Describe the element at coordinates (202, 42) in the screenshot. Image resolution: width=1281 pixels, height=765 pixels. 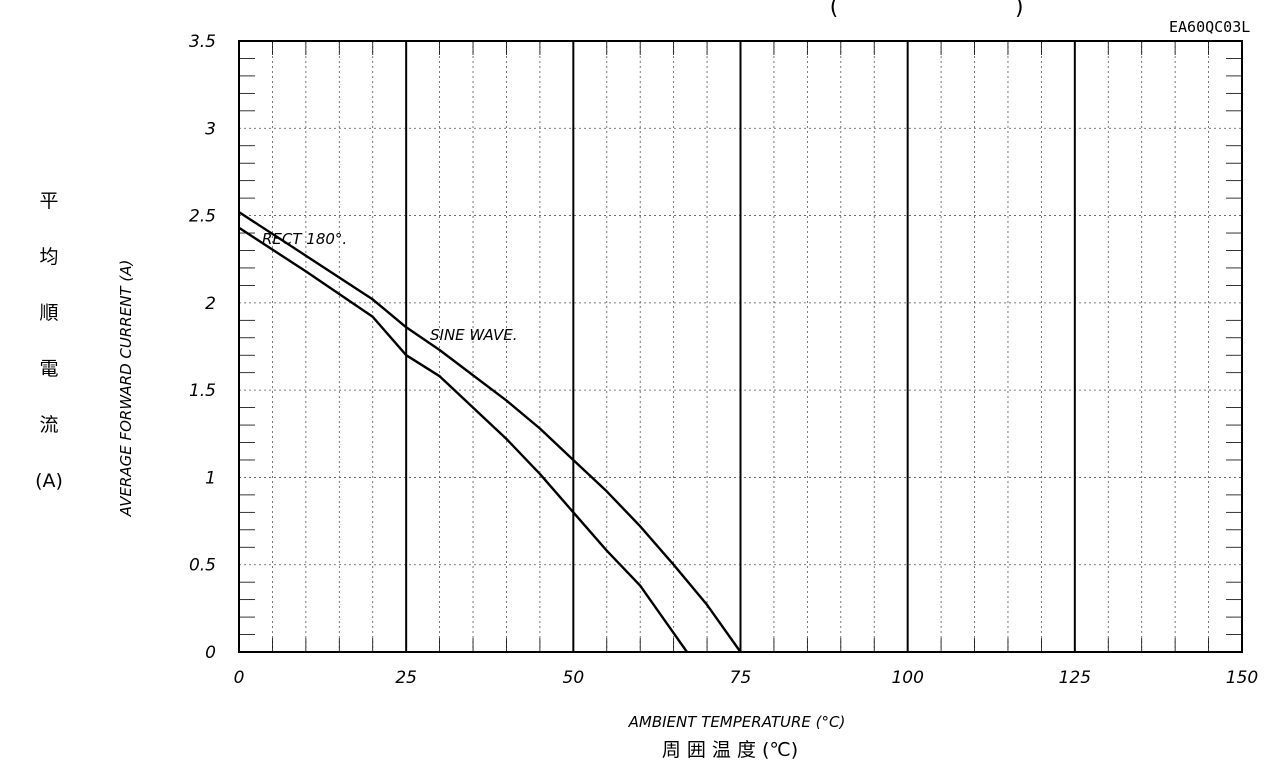
I see `y-tick-label: 3.5` at that location.